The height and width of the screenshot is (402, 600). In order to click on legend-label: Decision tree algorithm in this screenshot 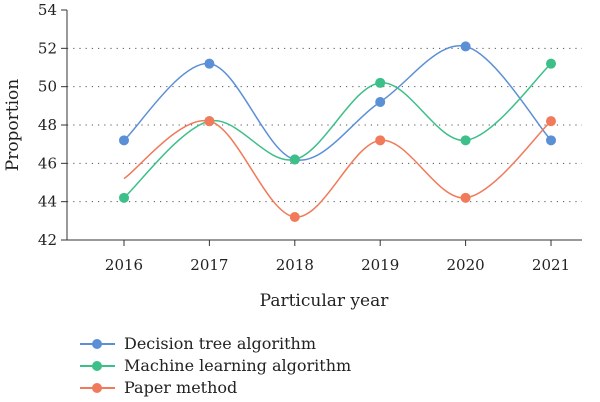, I will do `click(220, 343)`.